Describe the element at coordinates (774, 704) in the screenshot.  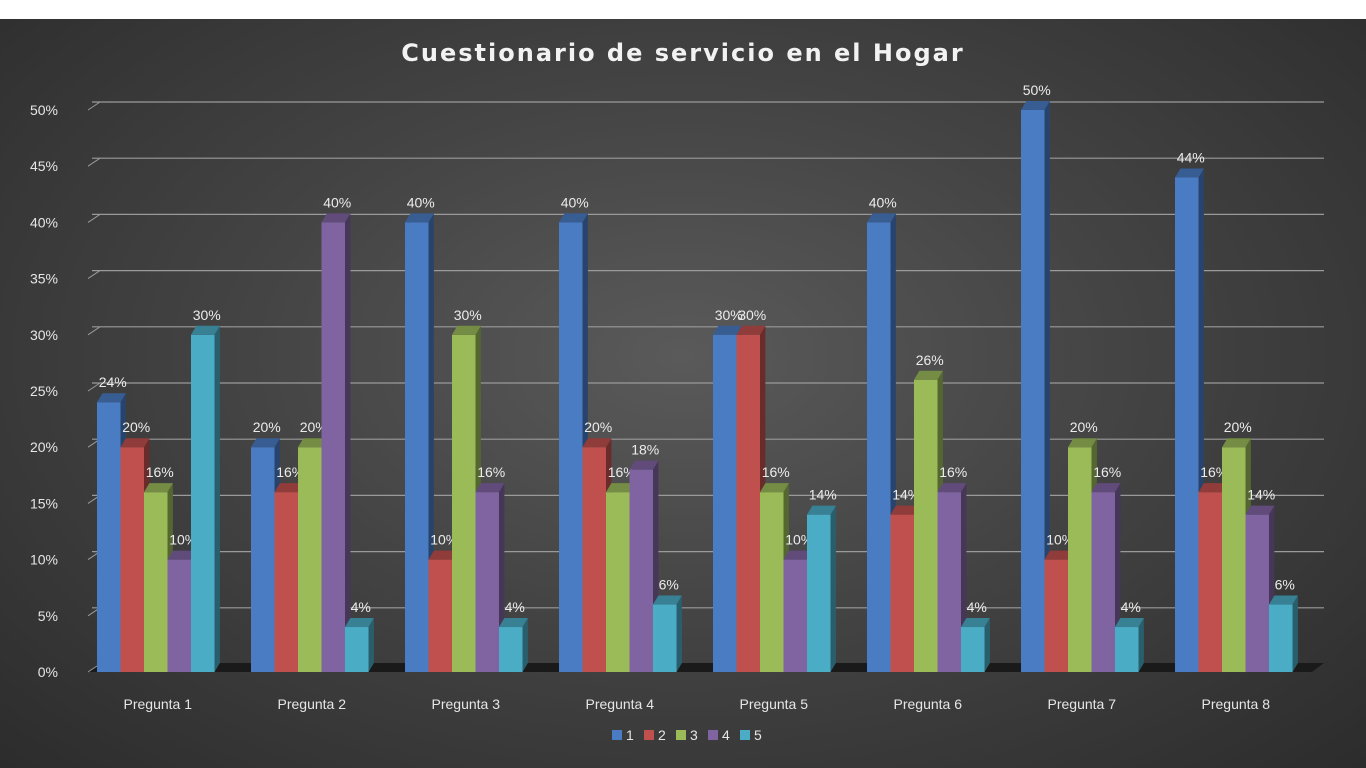
I see `x-tick-label: Pregunta 5` at that location.